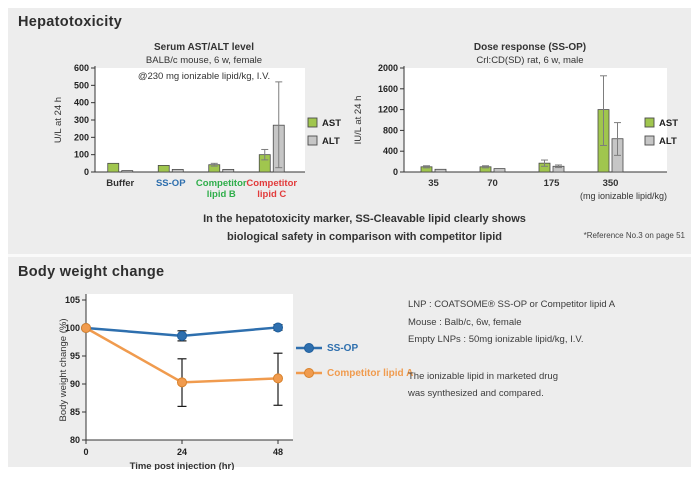 Image resolution: width=699 pixels, height=477 pixels. Describe the element at coordinates (204, 60) in the screenshot. I see `chart-subtitle: BALB/c mouse, 6 w, female` at that location.